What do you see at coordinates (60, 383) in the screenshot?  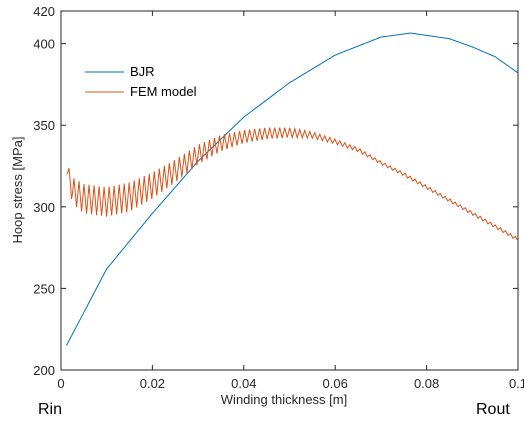 I see `x-tick-label: 0` at bounding box center [60, 383].